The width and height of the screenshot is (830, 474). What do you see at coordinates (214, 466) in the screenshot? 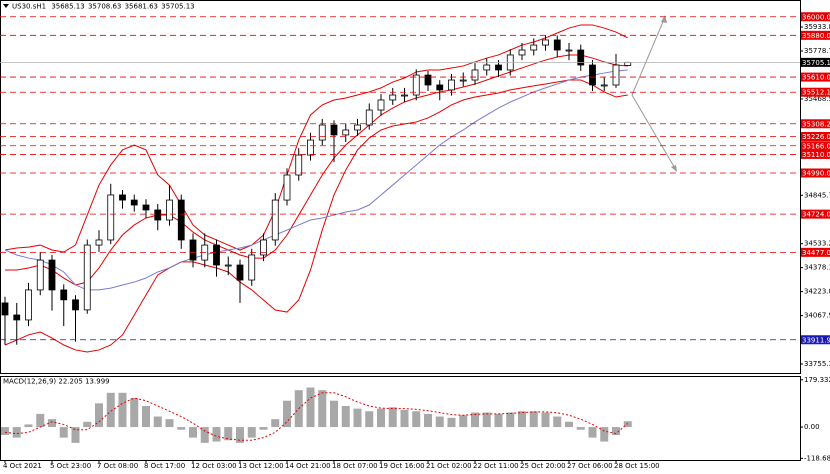
I see `x-tick-label: 12 Oct 03:00` at bounding box center [214, 466].